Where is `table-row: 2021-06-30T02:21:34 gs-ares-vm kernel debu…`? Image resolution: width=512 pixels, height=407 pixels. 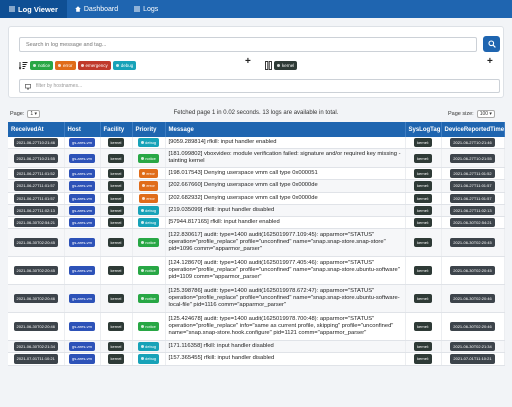 table-row: 2021-06-30T02:21:34 gs-ares-vm kernel debu… is located at coordinates (256, 347).